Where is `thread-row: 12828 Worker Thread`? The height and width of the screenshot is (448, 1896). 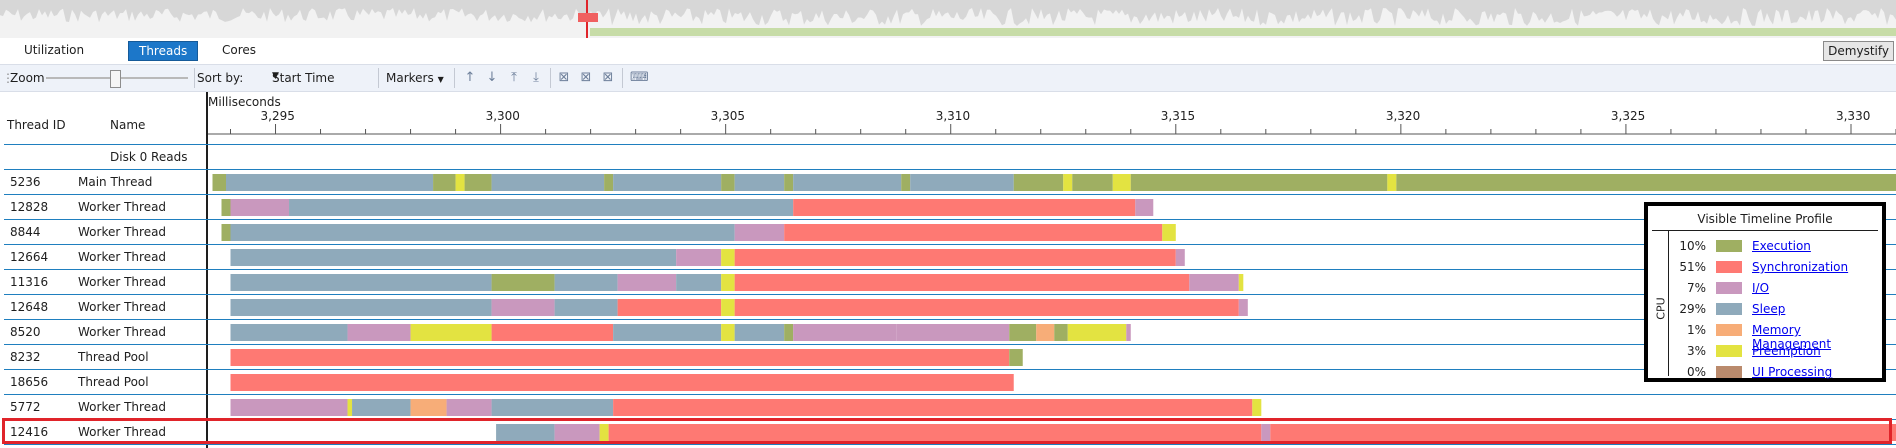
thread-row: 12828 Worker Thread is located at coordinates (950, 207).